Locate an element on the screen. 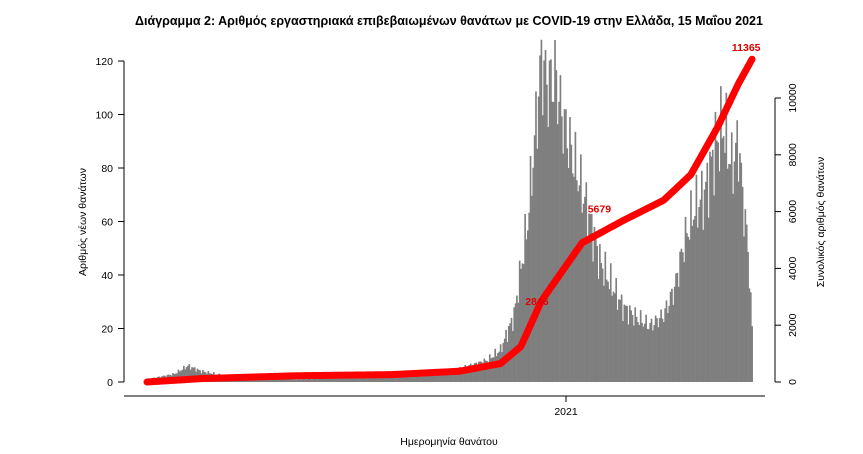 The height and width of the screenshot is (454, 863). right-tick-label: 8000 is located at coordinates (793, 155).